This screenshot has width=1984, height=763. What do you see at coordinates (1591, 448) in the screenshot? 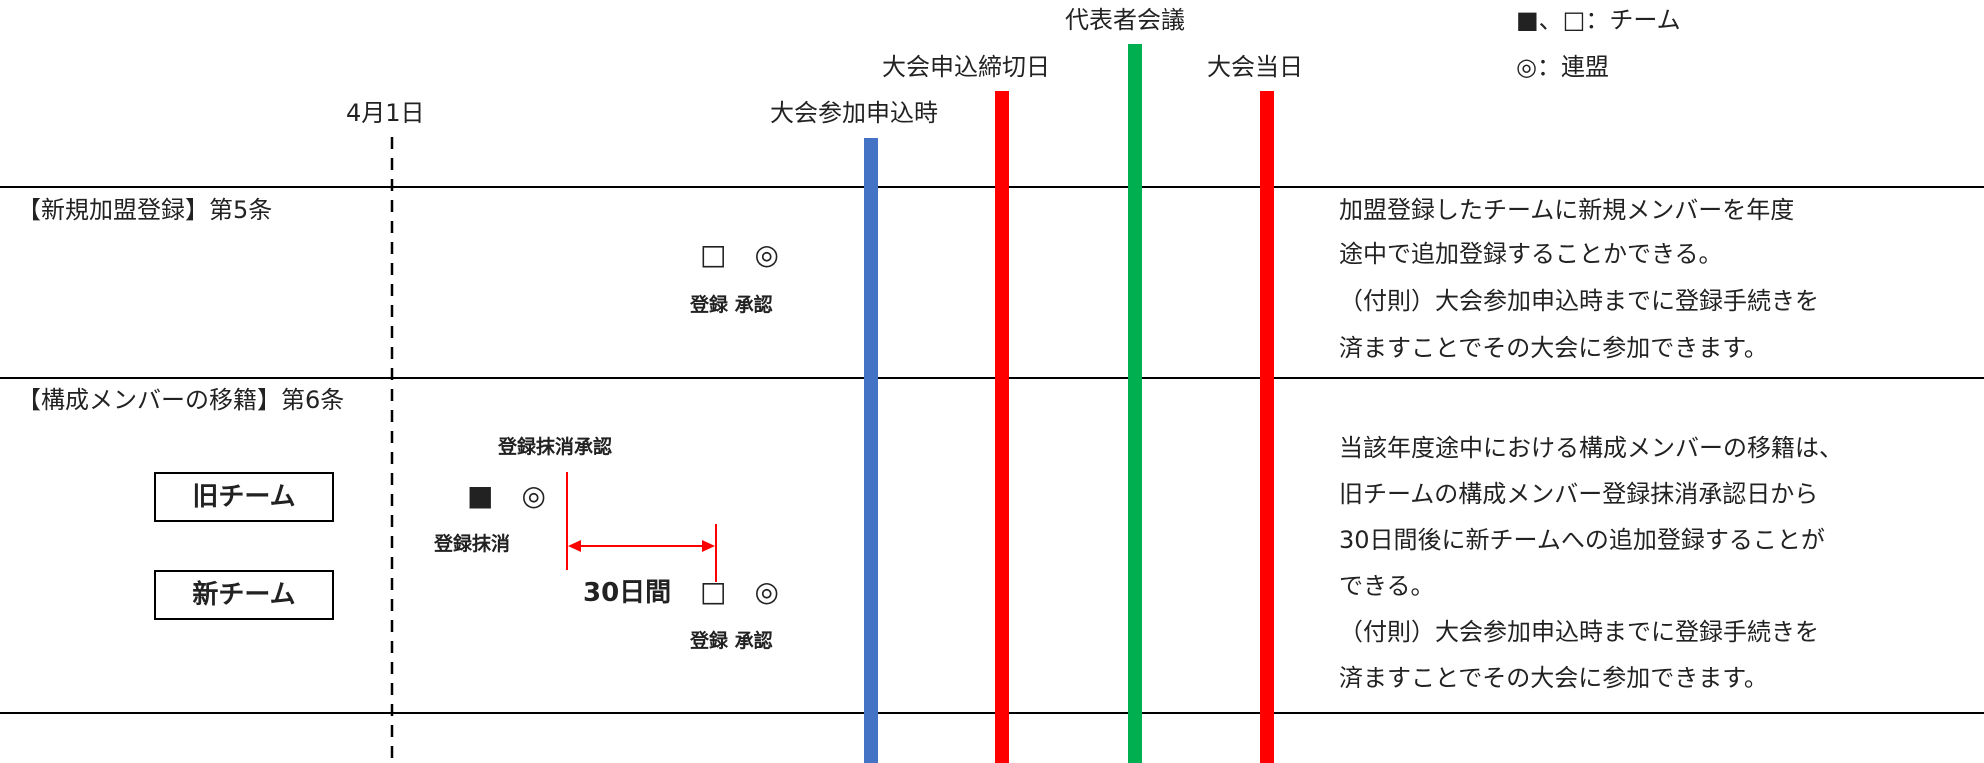
I see `section2-desc-line: 当該年度途中における構成メンバーの移籍は、` at bounding box center [1591, 448].